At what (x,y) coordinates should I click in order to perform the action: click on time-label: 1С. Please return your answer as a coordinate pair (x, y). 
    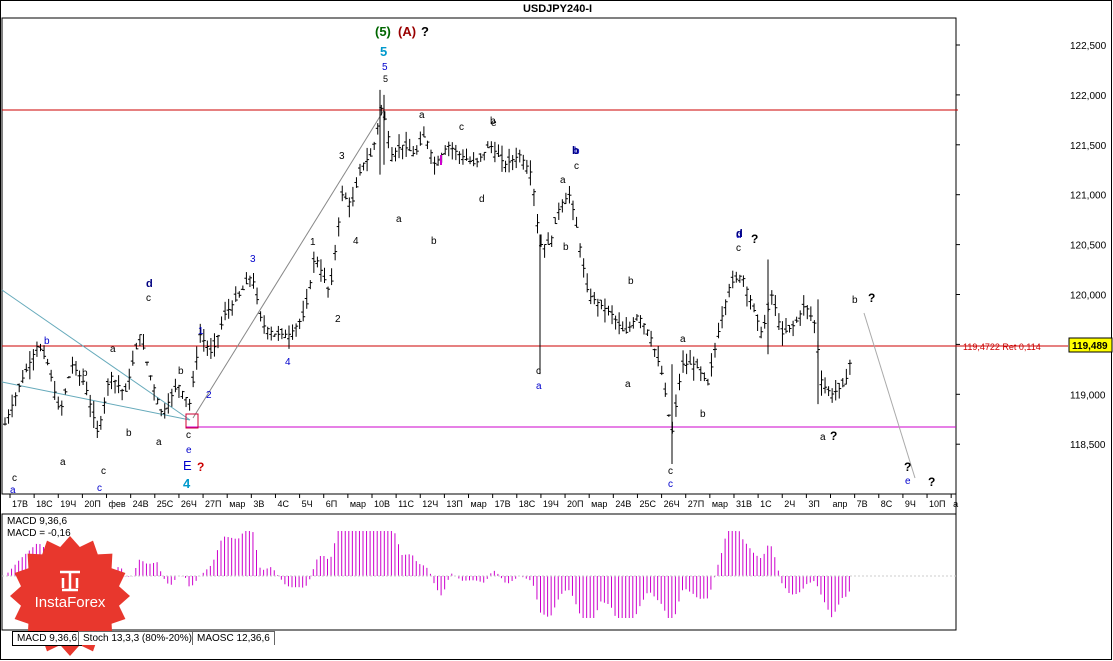
    Looking at the image, I should click on (766, 504).